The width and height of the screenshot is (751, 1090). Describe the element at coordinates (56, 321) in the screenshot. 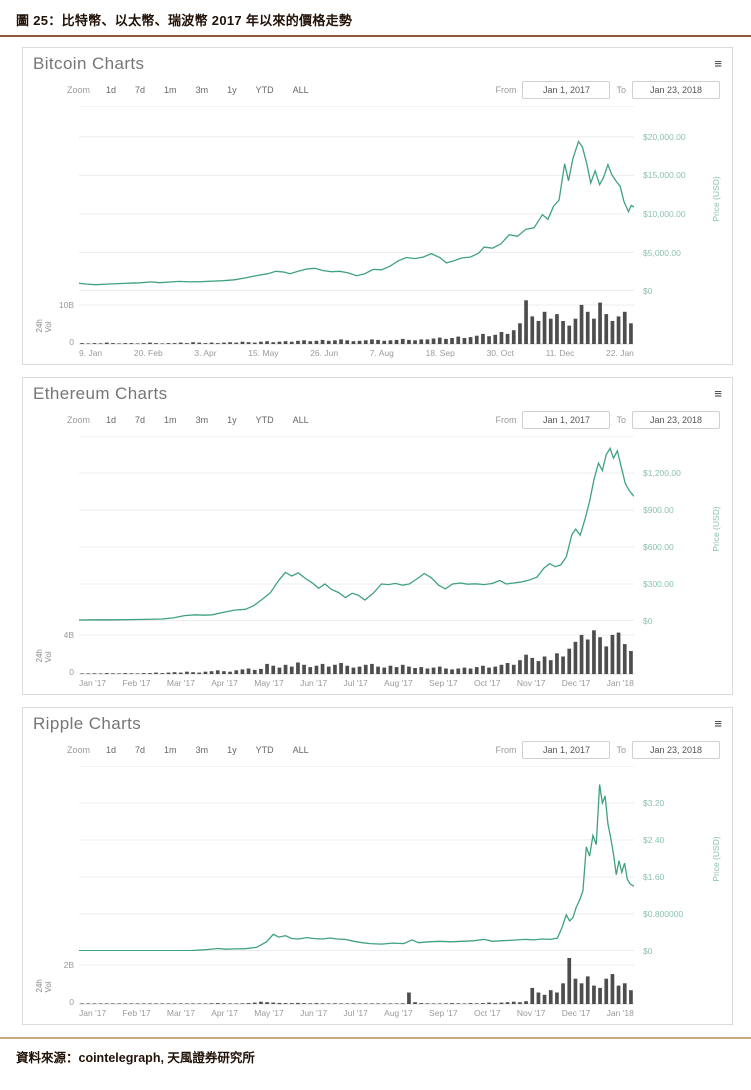

I see `volume-y-axis: 24h Vol 10B 0` at that location.